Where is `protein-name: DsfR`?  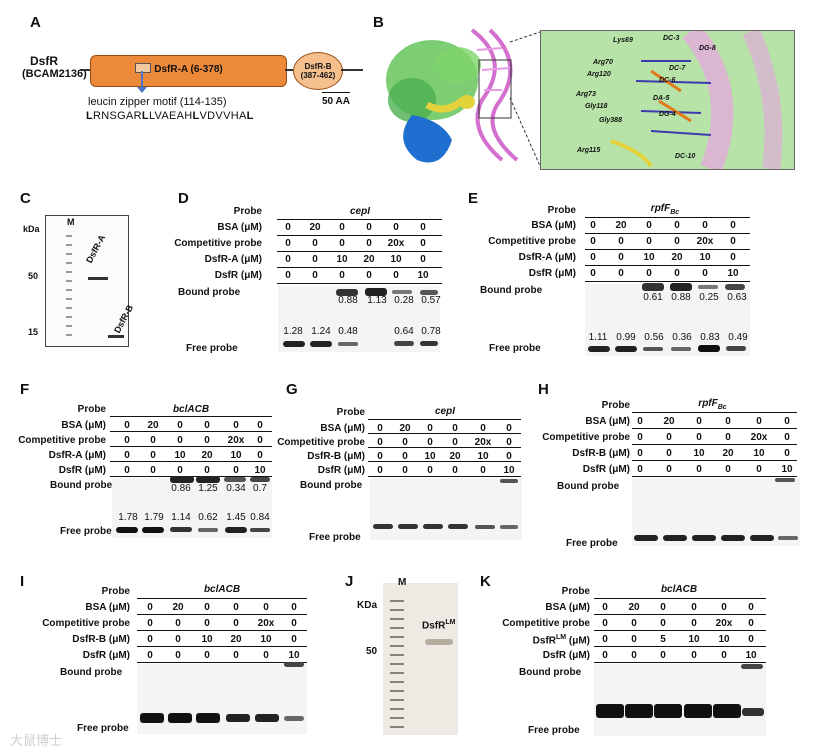 protein-name: DsfR is located at coordinates (44, 61).